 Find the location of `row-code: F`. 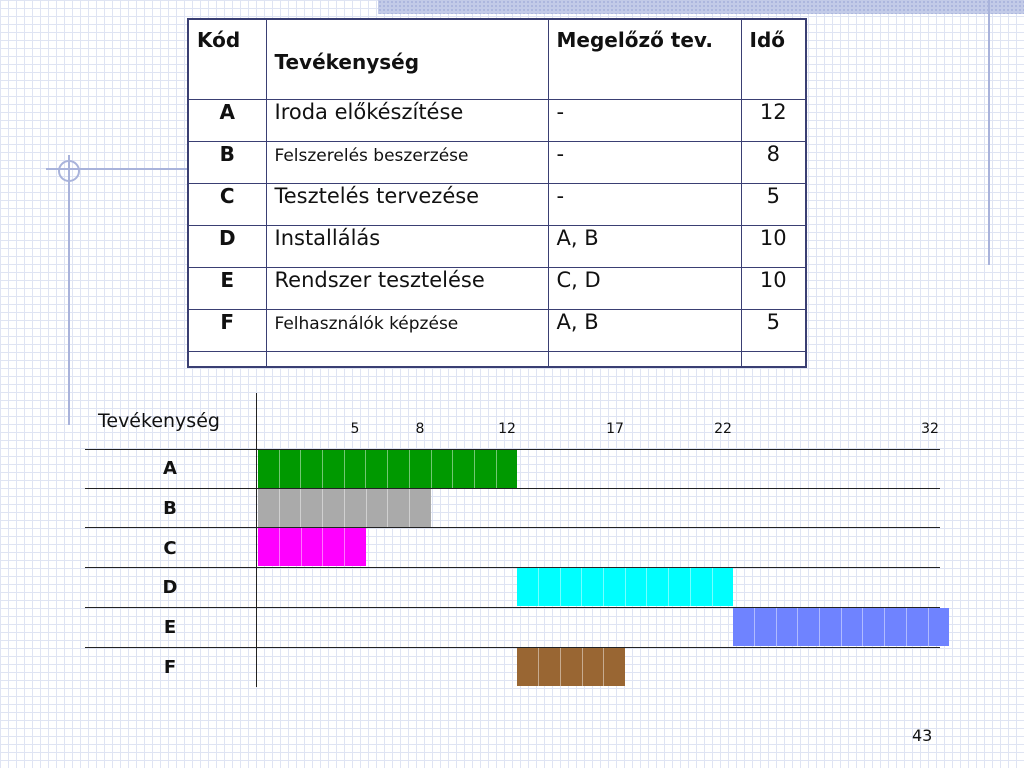

row-code: F is located at coordinates (227, 330).